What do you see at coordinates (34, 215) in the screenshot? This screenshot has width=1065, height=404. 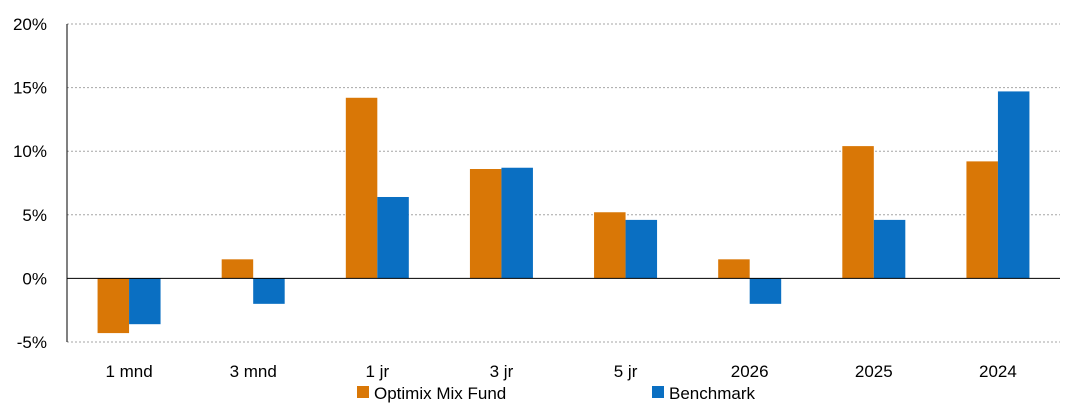 I see `y-tick-label: 5%` at bounding box center [34, 215].